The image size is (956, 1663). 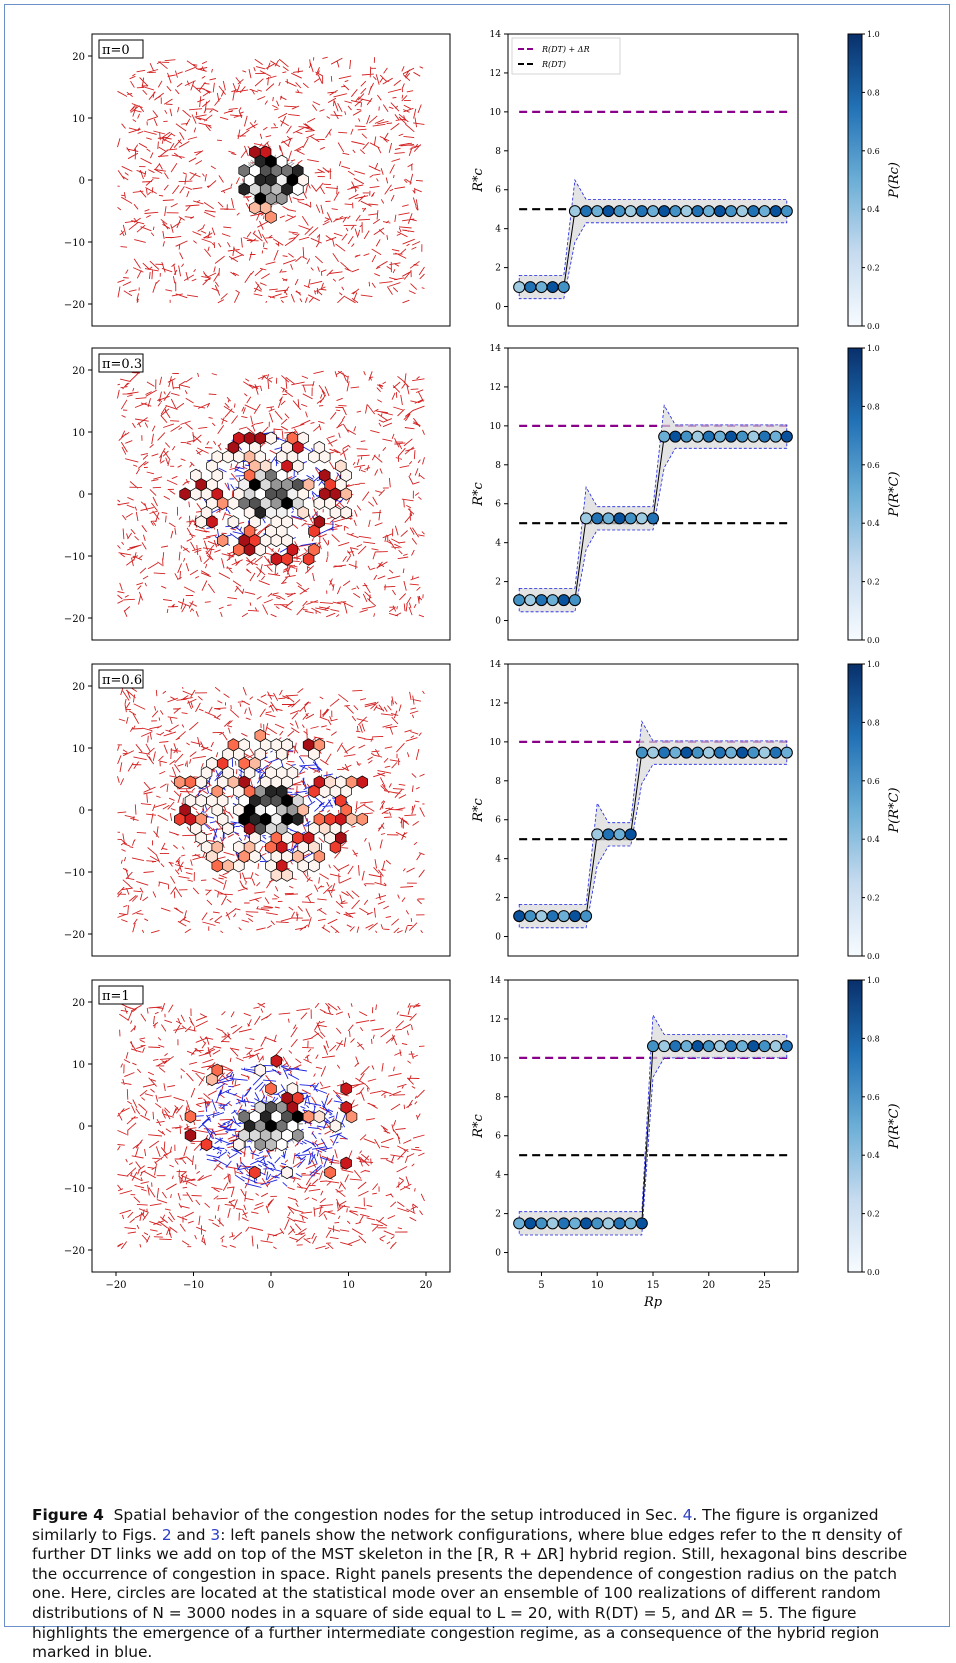 What do you see at coordinates (894, 494) in the screenshot?
I see `colorbar-label: P(R*C)` at bounding box center [894, 494].